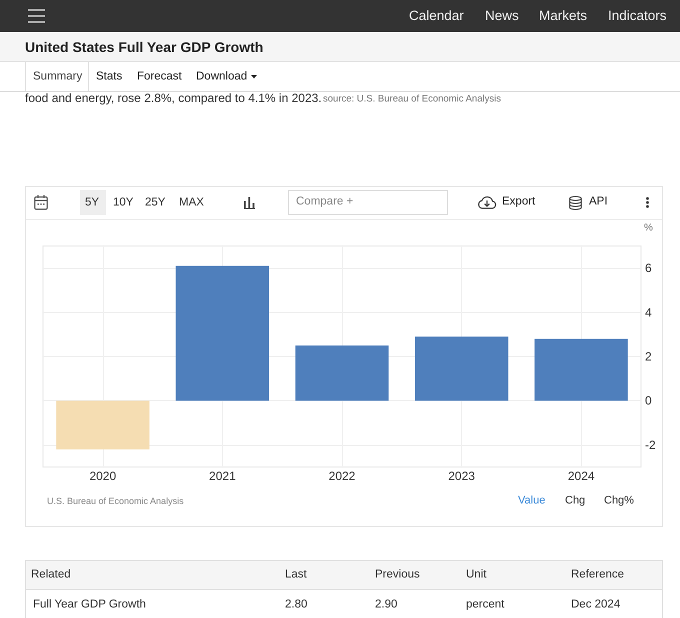  What do you see at coordinates (159, 77) in the screenshot?
I see `text: Forecast` at bounding box center [159, 77].